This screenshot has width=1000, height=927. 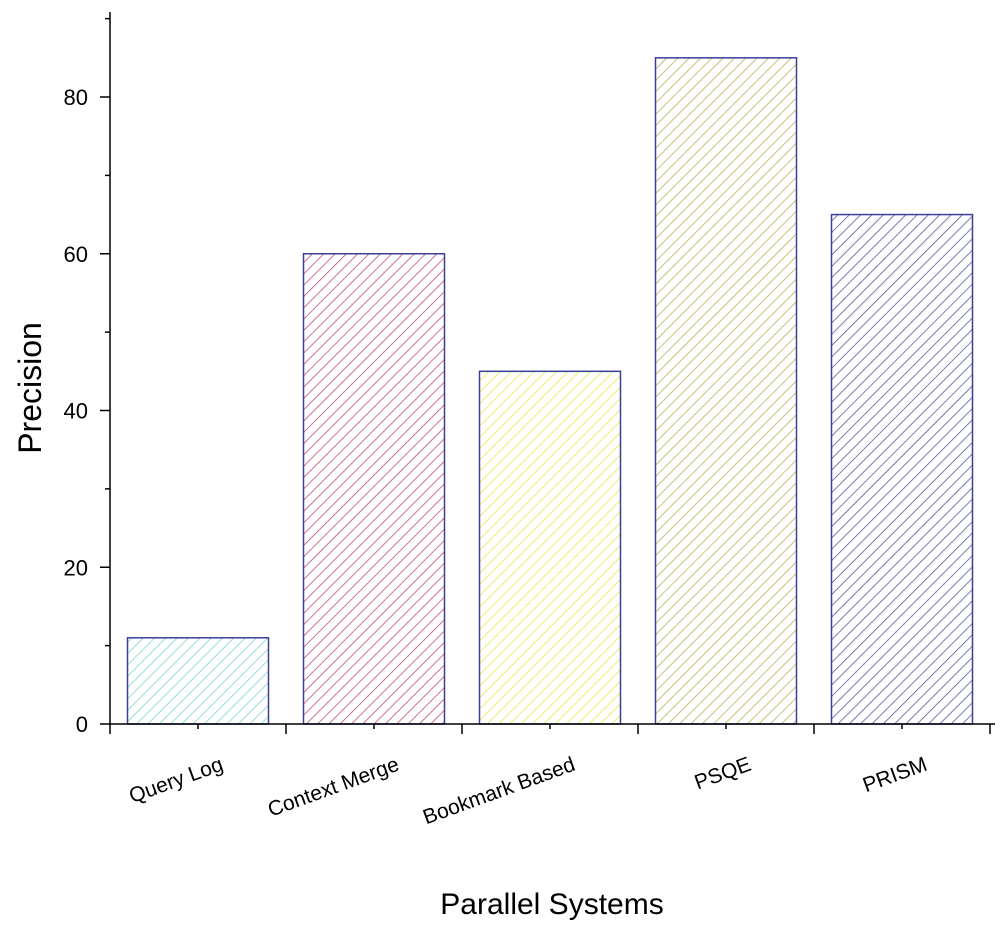 I want to click on bar-psqe, so click(x=726, y=391).